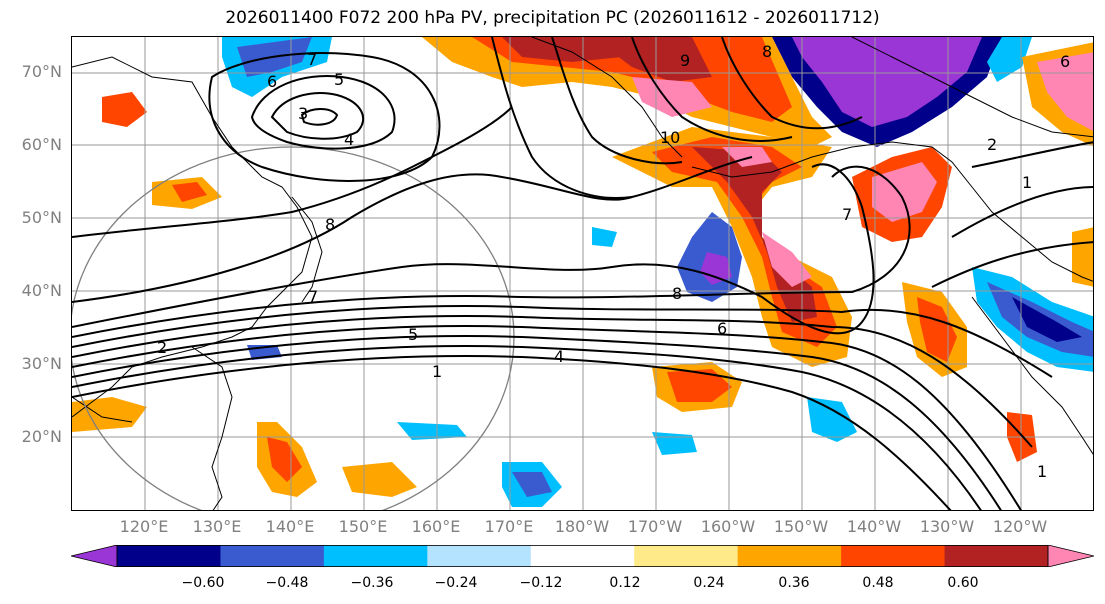 This screenshot has height=604, width=1105. I want to click on lon-label: 160°E, so click(436, 526).